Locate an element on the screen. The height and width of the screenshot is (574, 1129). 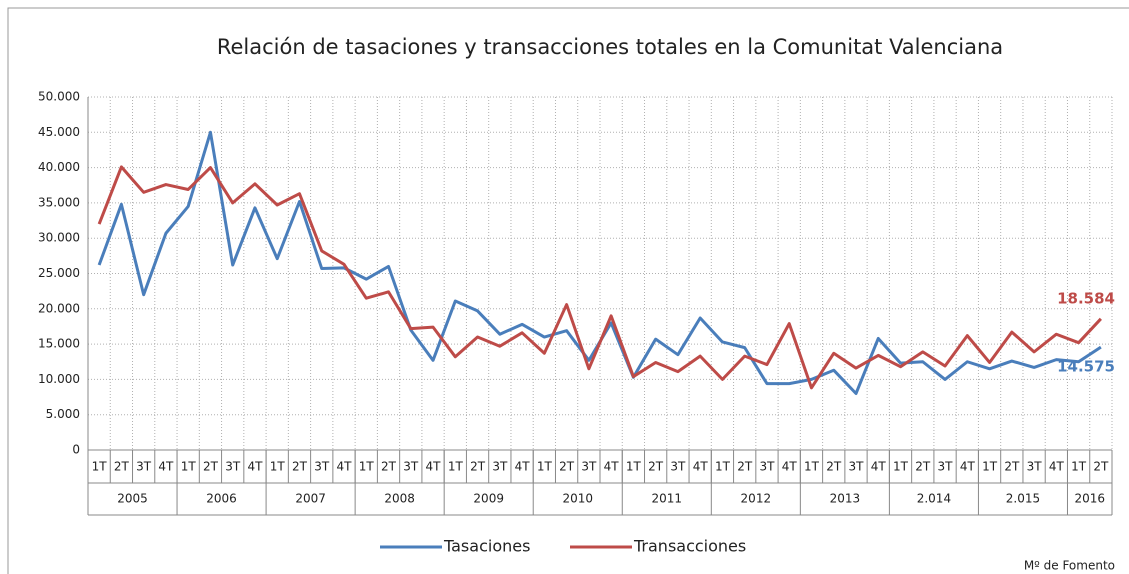
year-label: 2009 is located at coordinates (488, 499).